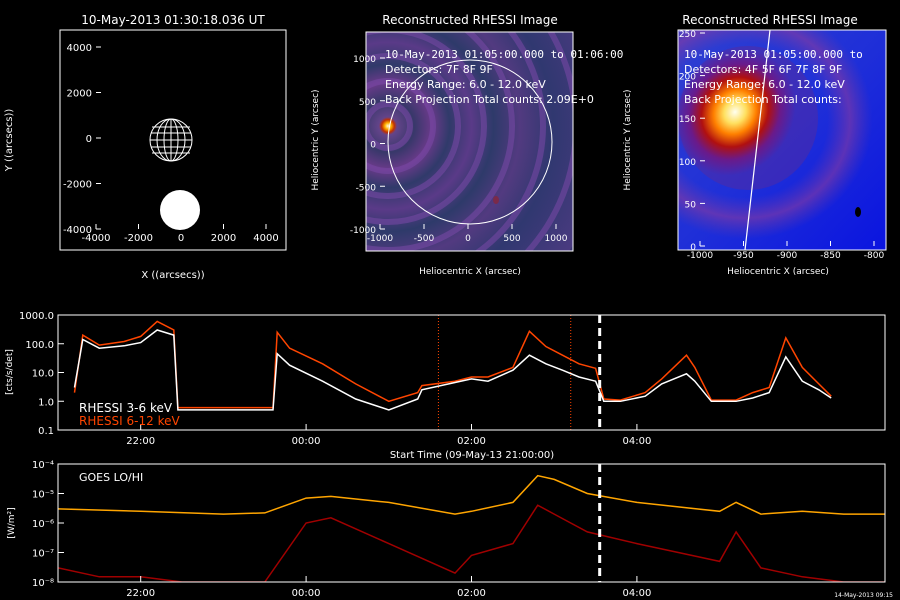  What do you see at coordinates (172, 275) in the screenshot?
I see `panel1-xlabel: X ((arcsecs))` at bounding box center [172, 275].